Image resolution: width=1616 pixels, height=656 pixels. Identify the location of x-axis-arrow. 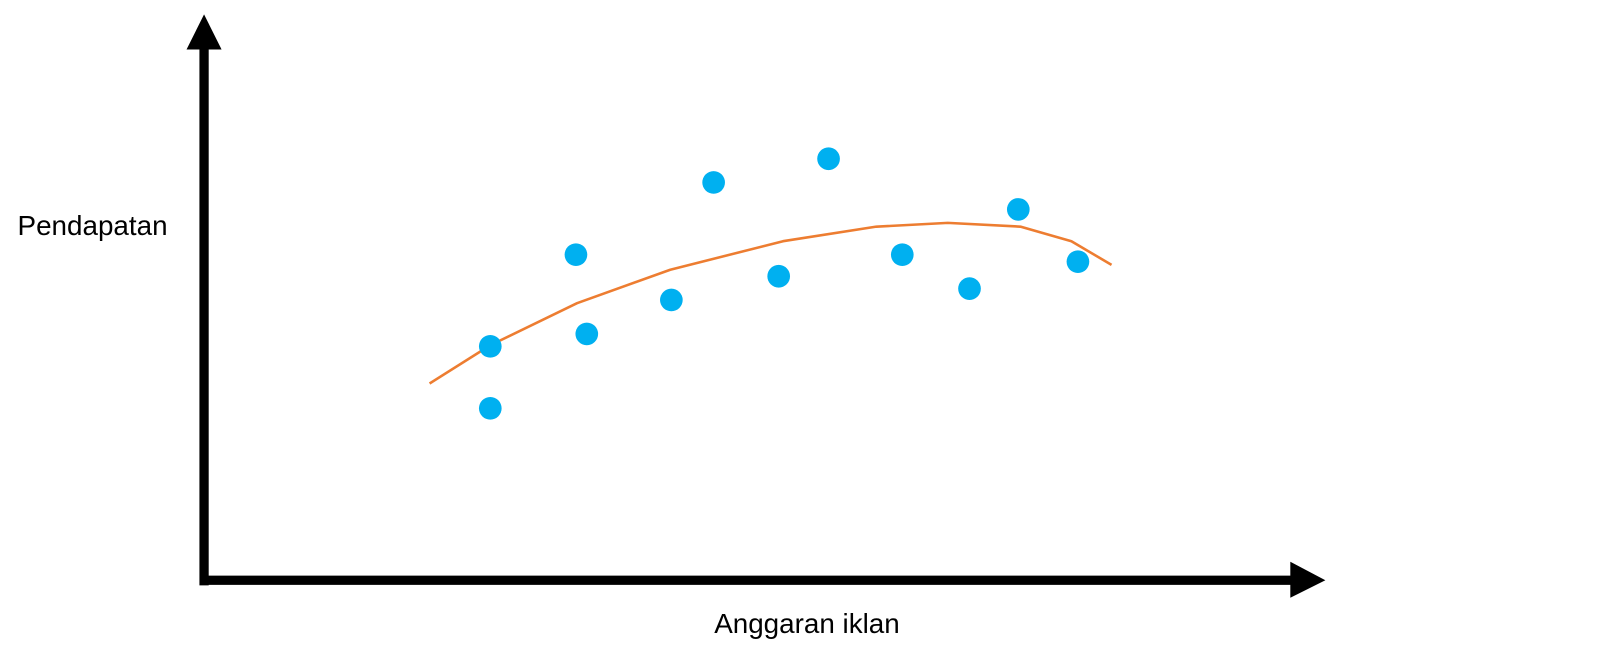
(1308, 579).